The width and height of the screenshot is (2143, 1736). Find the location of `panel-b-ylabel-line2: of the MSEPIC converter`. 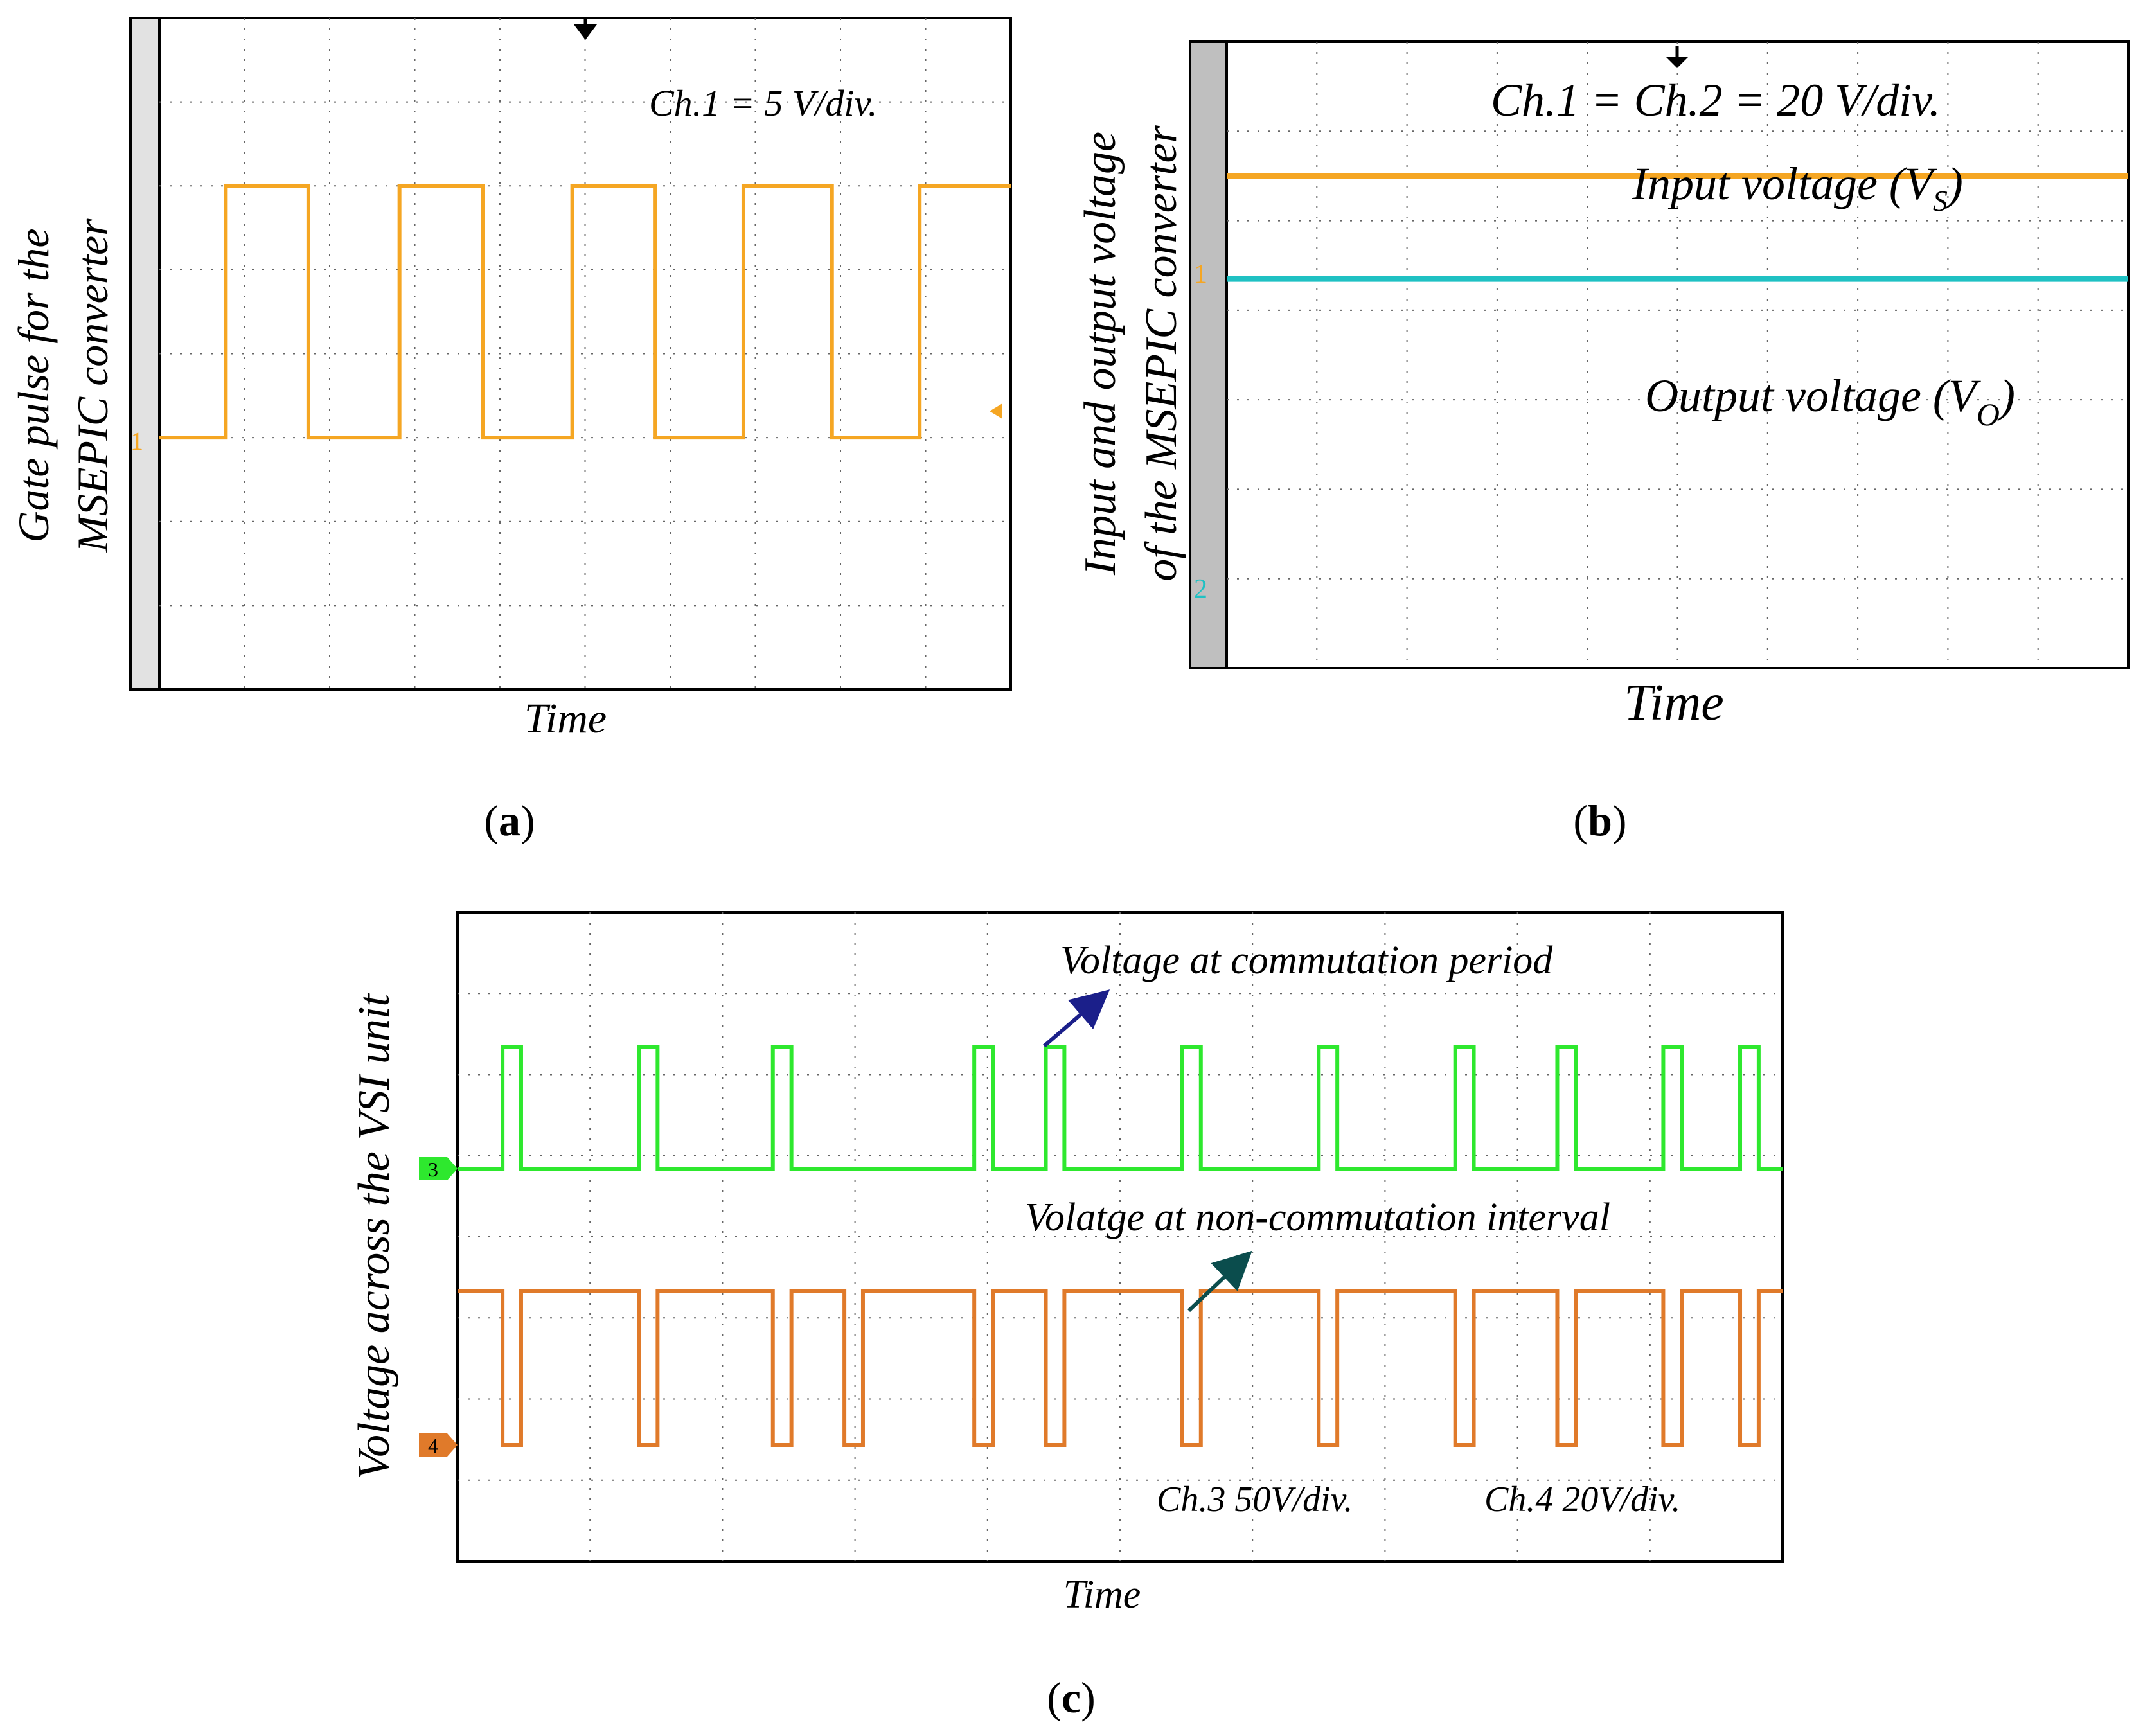

panel-b-ylabel-line2: of the MSEPIC converter is located at coordinates (1161, 353).